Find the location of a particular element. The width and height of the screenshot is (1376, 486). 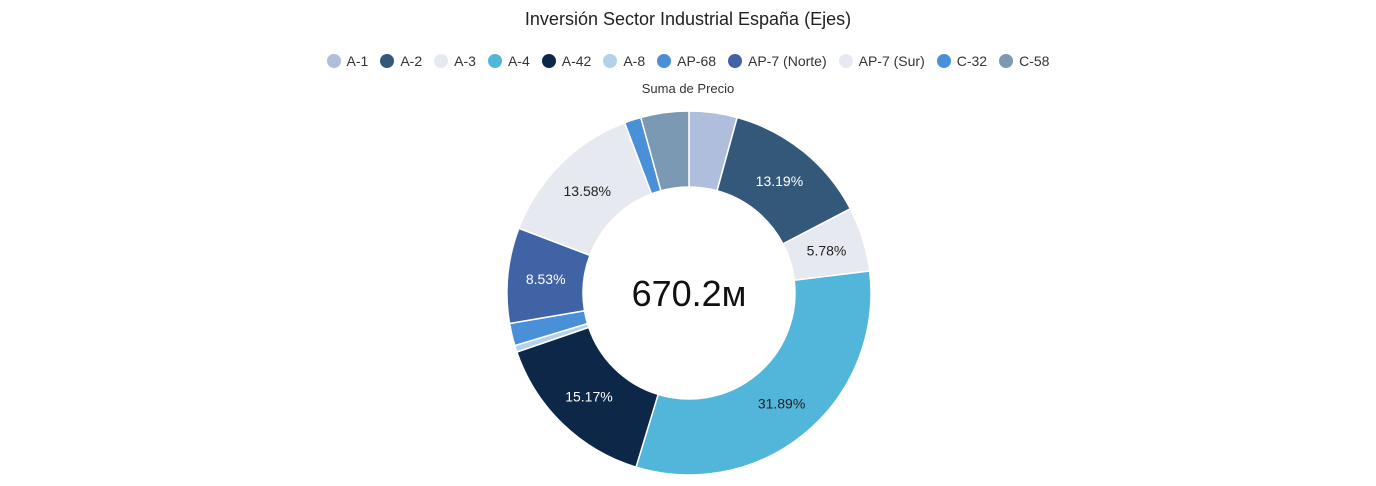

legend-label-ap-7-sur: AP-7 (Sur) is located at coordinates (891, 61).